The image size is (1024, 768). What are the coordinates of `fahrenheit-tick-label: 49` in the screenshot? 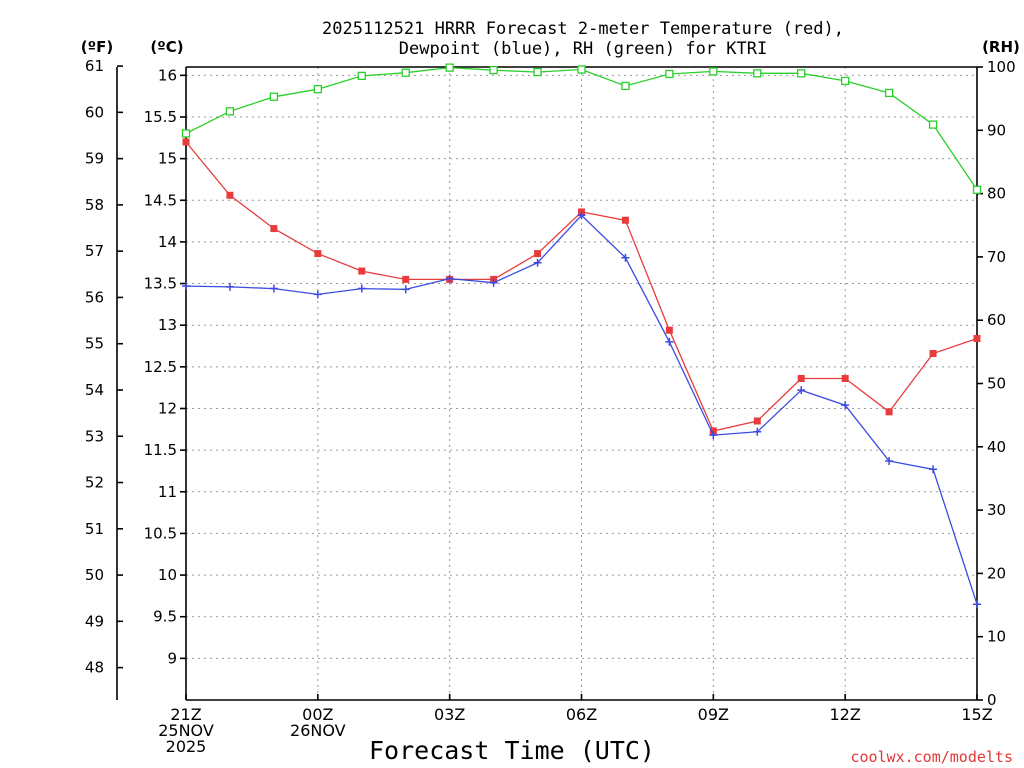 It's located at (94, 621).